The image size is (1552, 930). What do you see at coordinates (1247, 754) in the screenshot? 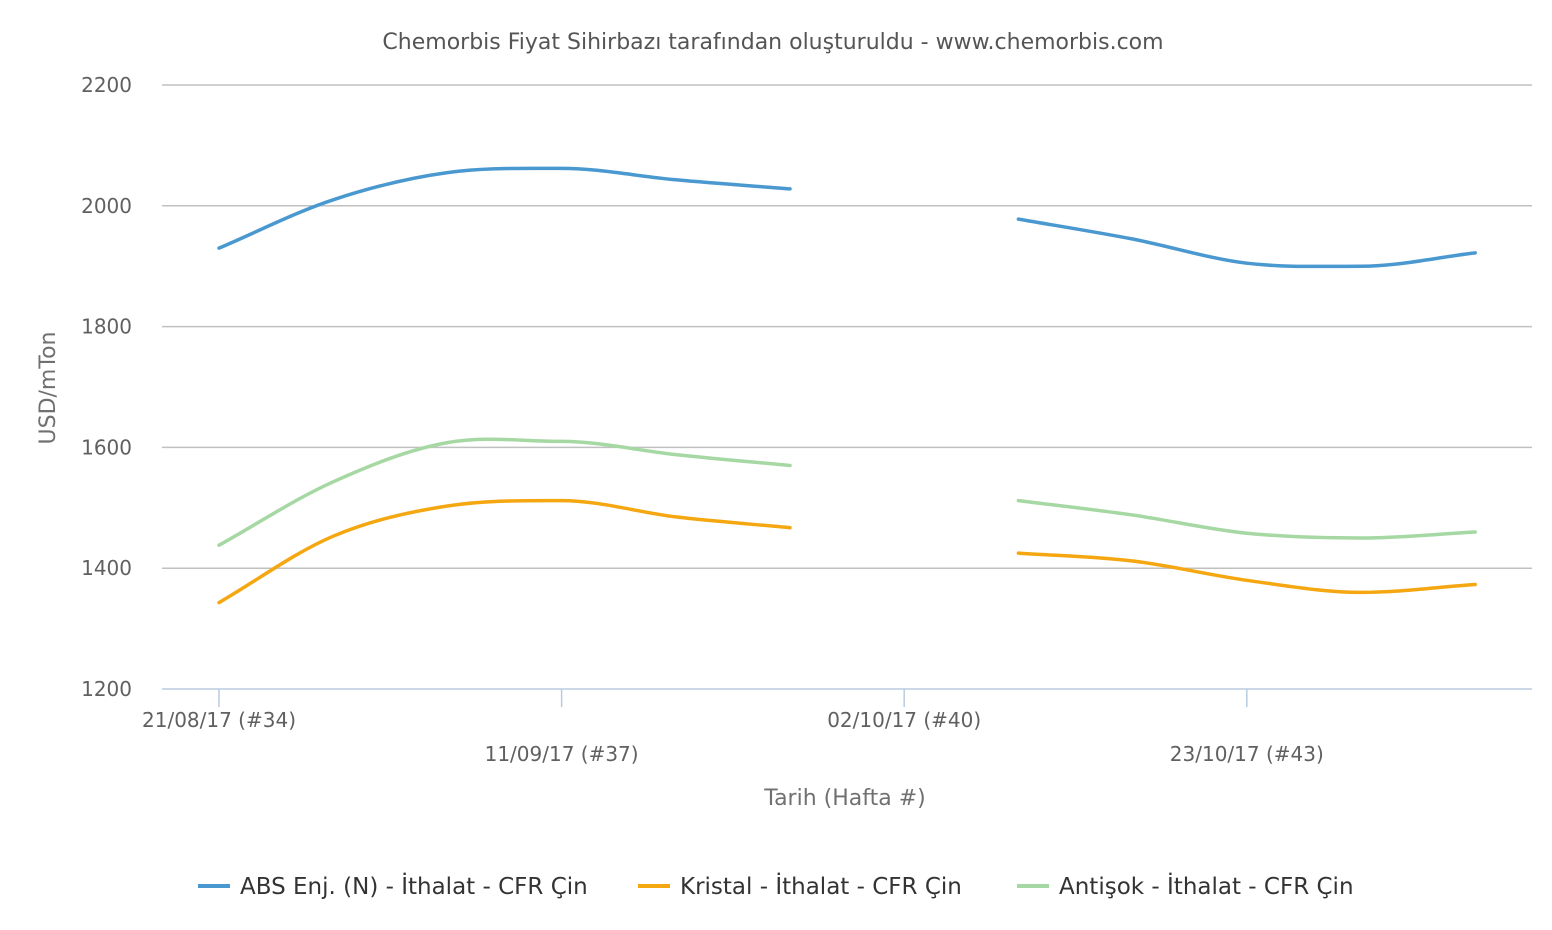
I see `x-tick-label-43: 23/10/17 (#43)` at bounding box center [1247, 754].